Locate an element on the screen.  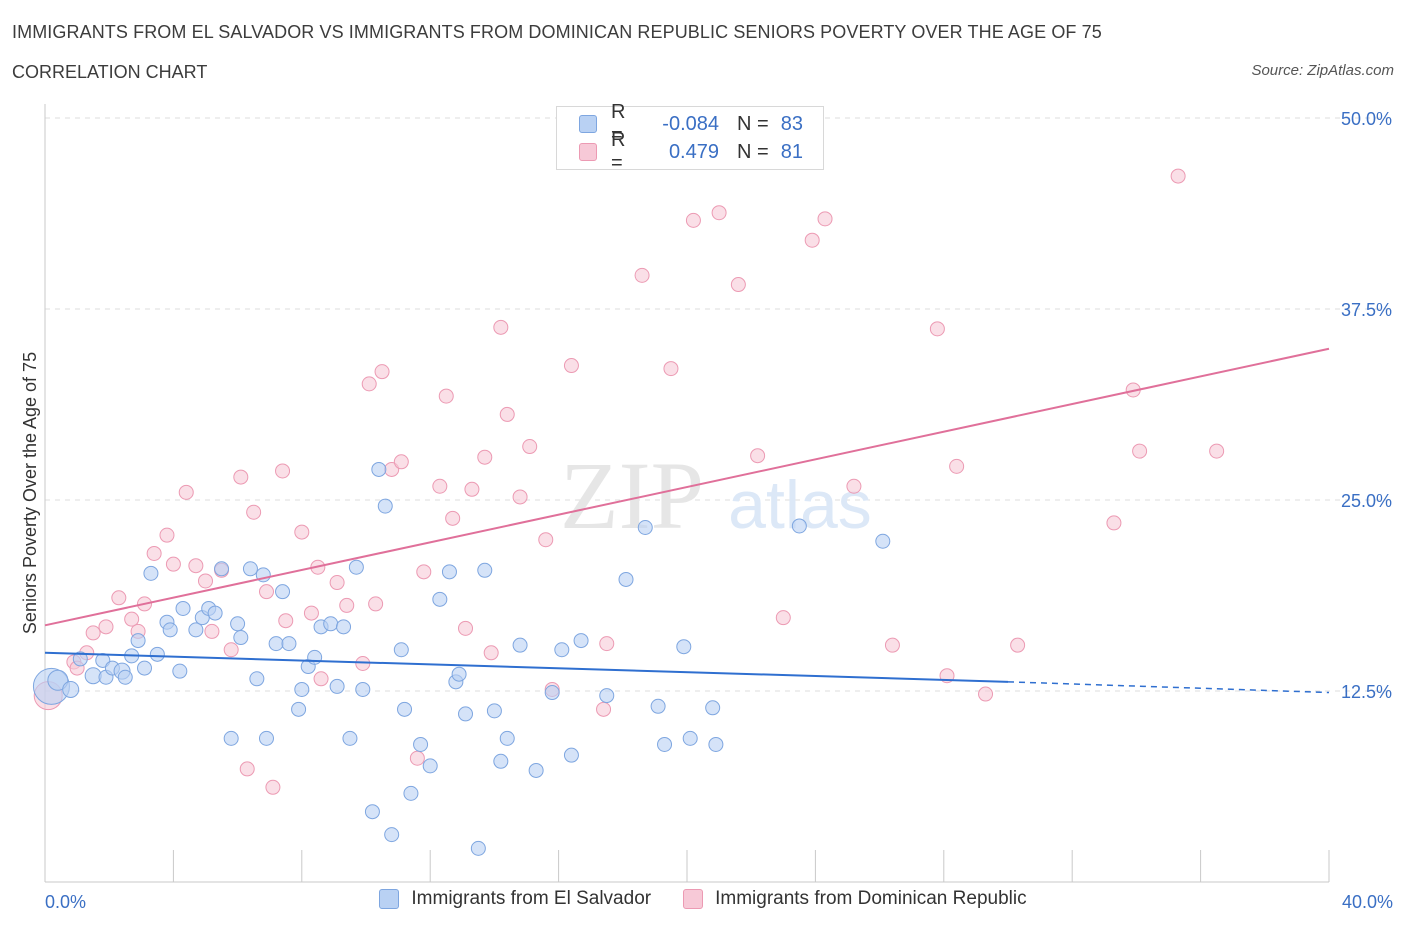
legend-item-dominican: Immigrants from Dominican Republic is located at coordinates (855, 899).